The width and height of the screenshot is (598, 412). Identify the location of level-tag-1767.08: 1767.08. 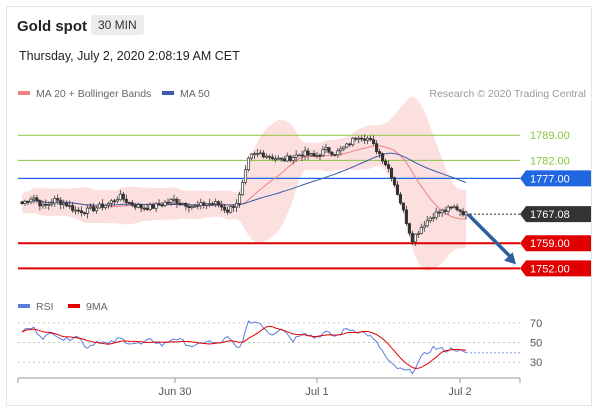
(555, 214).